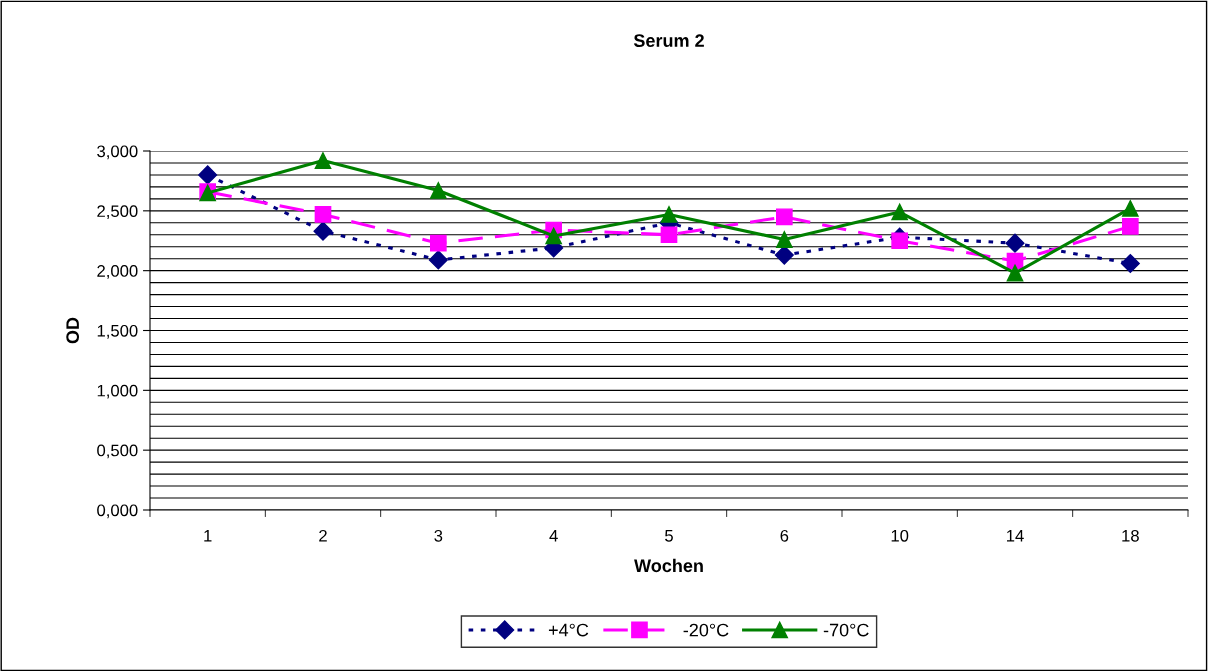 This screenshot has height=671, width=1209. What do you see at coordinates (117, 451) in the screenshot?
I see `y-tick-label: 0,500` at bounding box center [117, 451].